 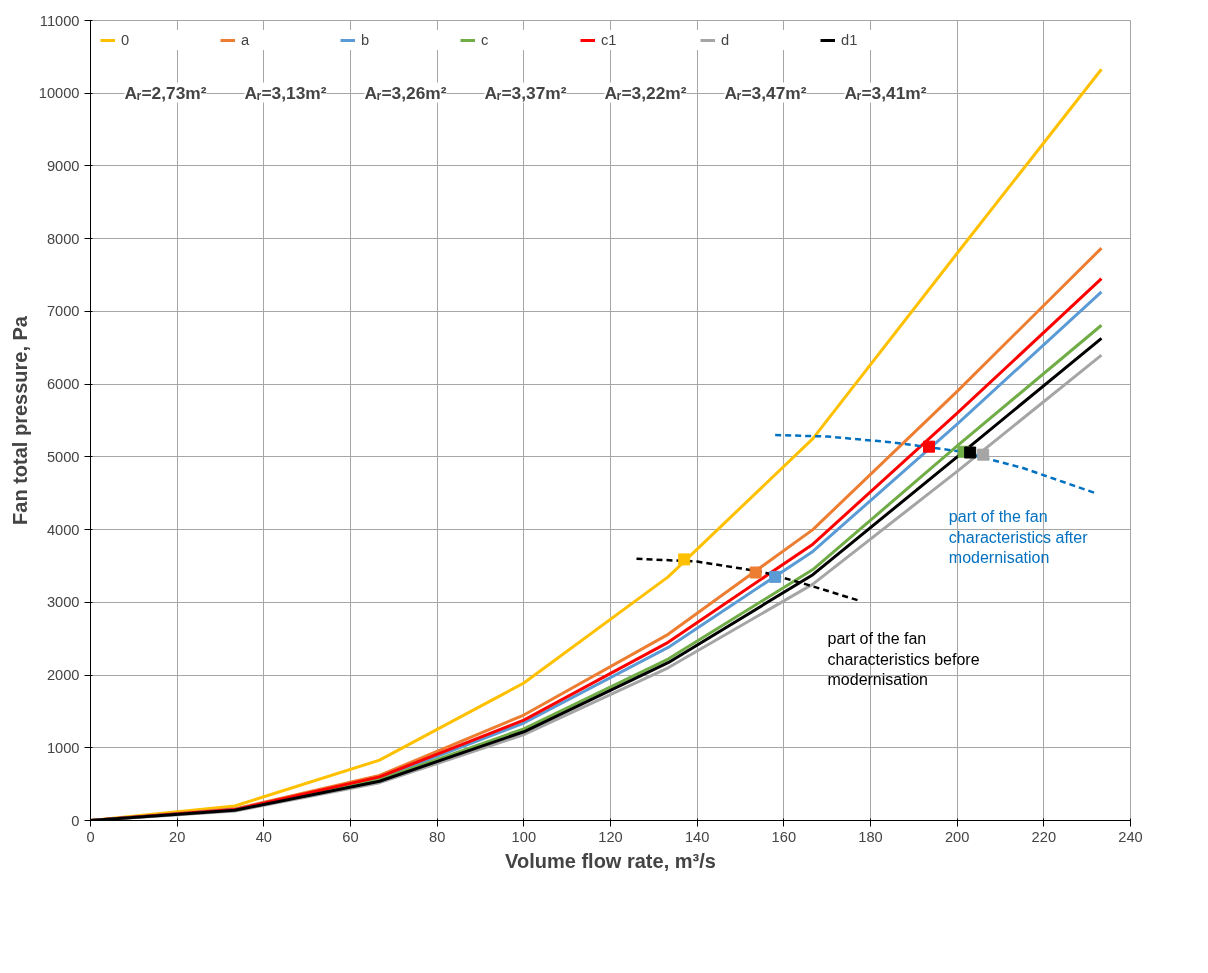 I want to click on annotation: Aᵣ=3,22m², so click(x=645, y=92).